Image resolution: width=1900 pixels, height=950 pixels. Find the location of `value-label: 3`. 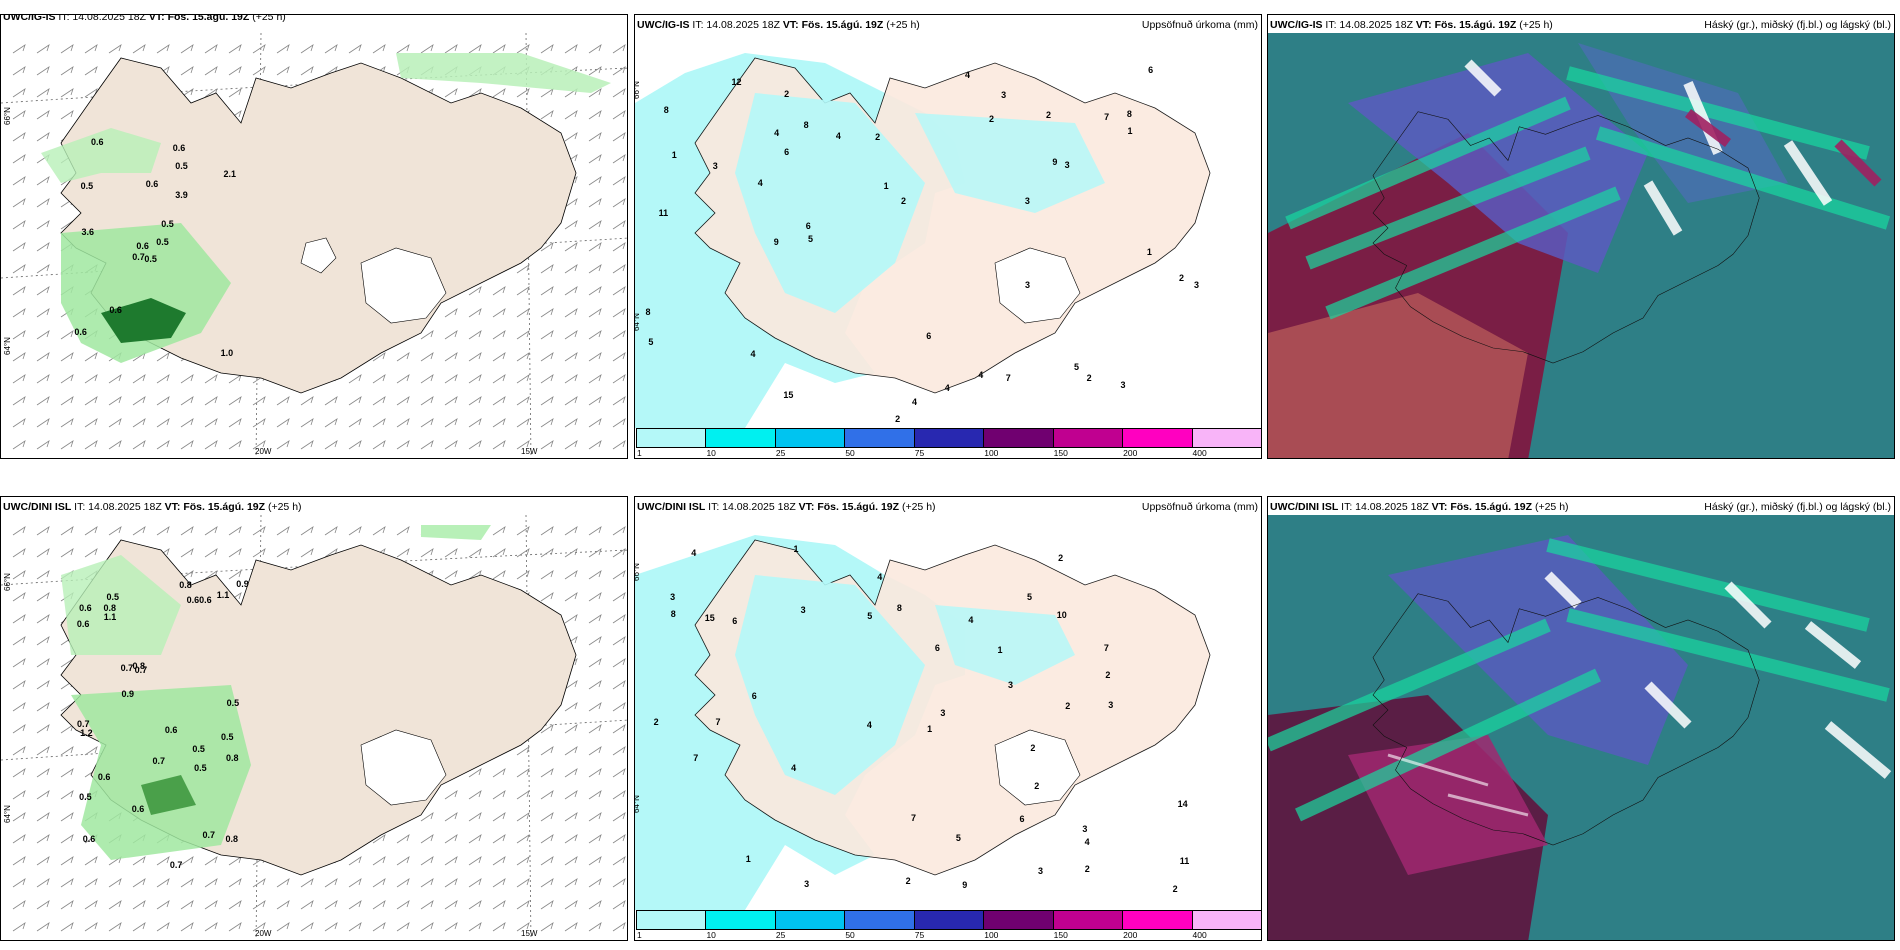

value-label: 3 is located at coordinates (715, 165).